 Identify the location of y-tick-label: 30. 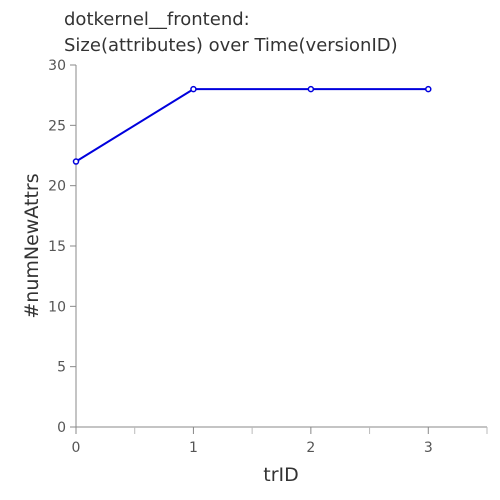
(57, 66).